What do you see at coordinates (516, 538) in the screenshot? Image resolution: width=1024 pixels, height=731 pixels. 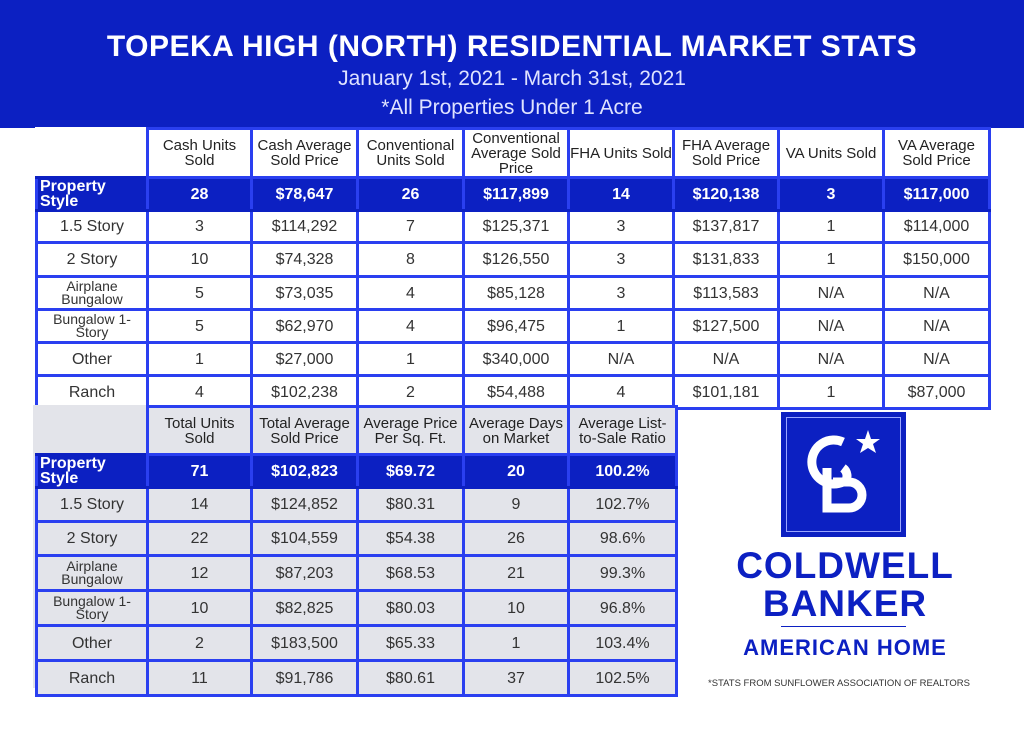 I see `data-cell: 26` at bounding box center [516, 538].